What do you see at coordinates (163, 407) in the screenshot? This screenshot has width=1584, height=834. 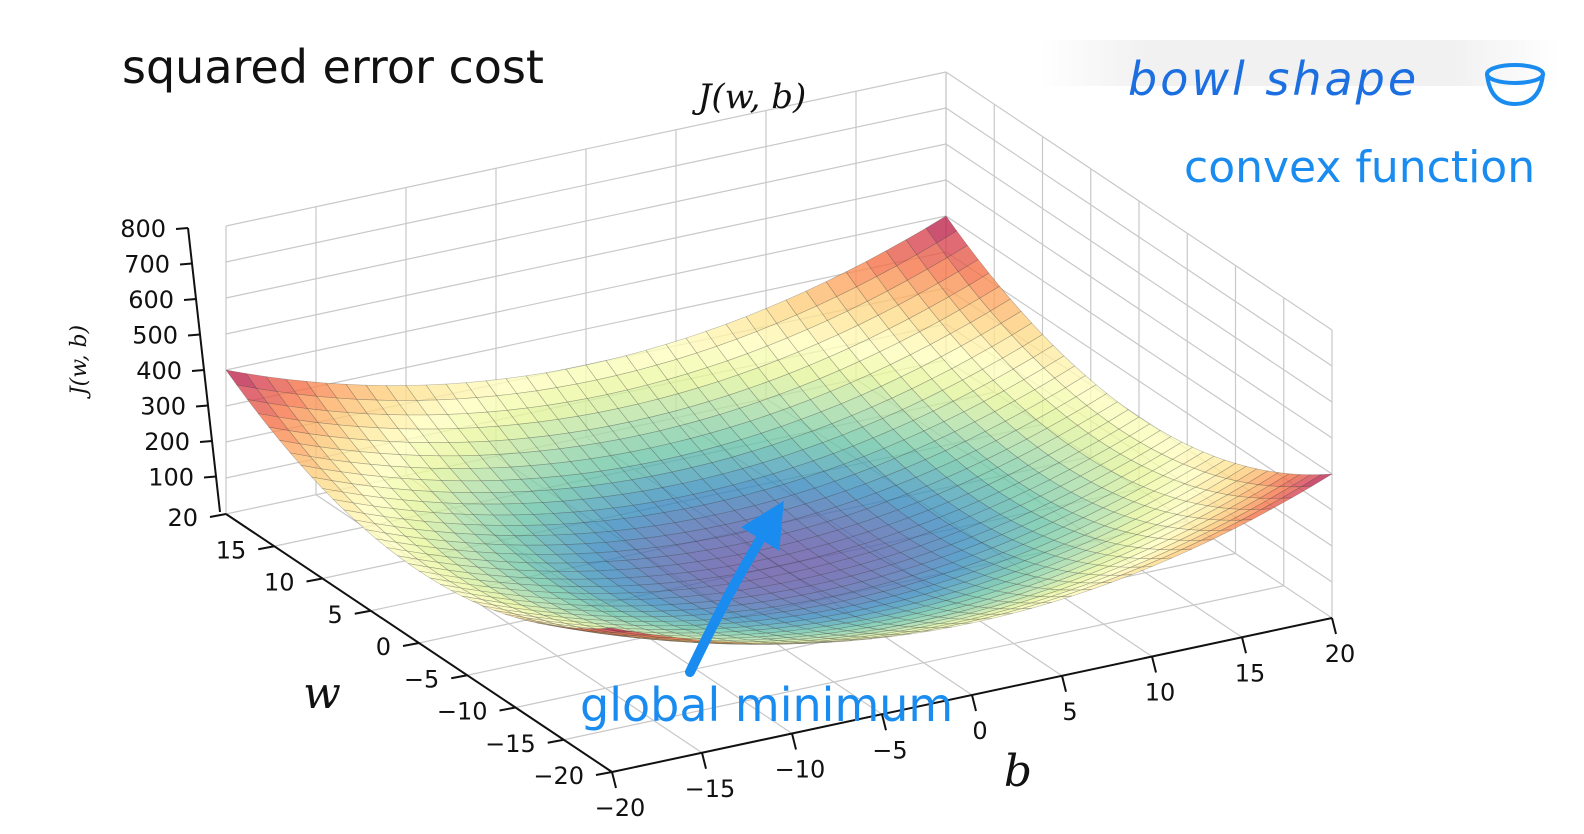 I see `z-tick-label: 300` at bounding box center [163, 407].